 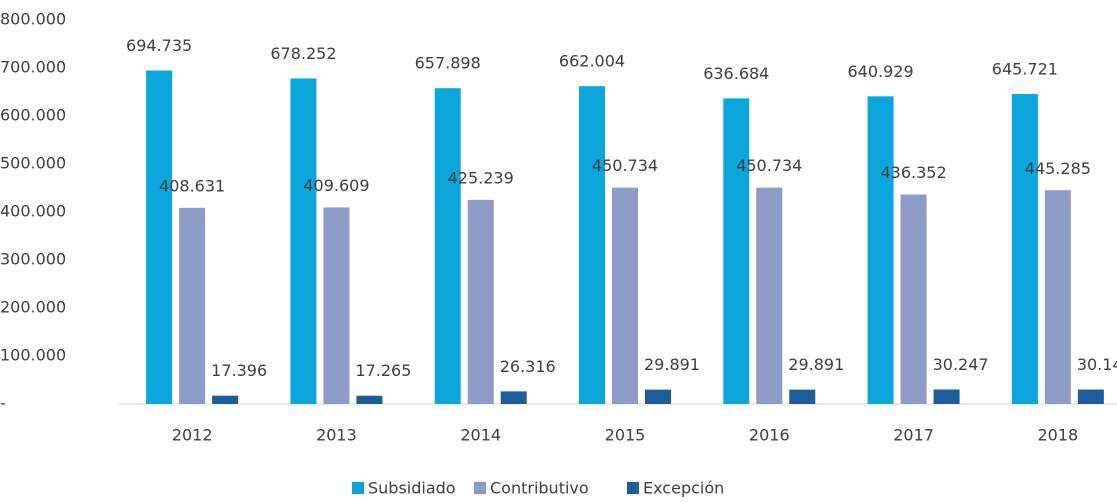 What do you see at coordinates (33, 259) in the screenshot?
I see `y-tick-label: 300.000` at bounding box center [33, 259].